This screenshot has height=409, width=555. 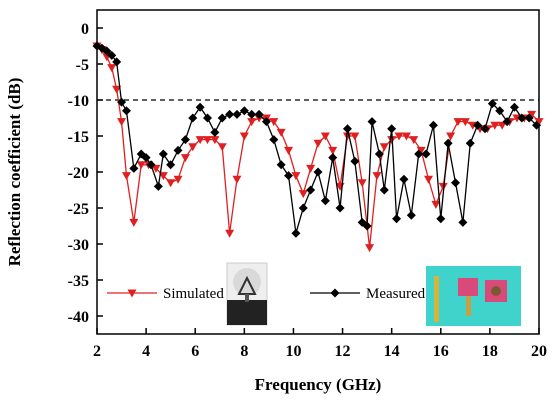 What do you see at coordinates (85, 29) in the screenshot?
I see `y-tick-label: 0` at bounding box center [85, 29].